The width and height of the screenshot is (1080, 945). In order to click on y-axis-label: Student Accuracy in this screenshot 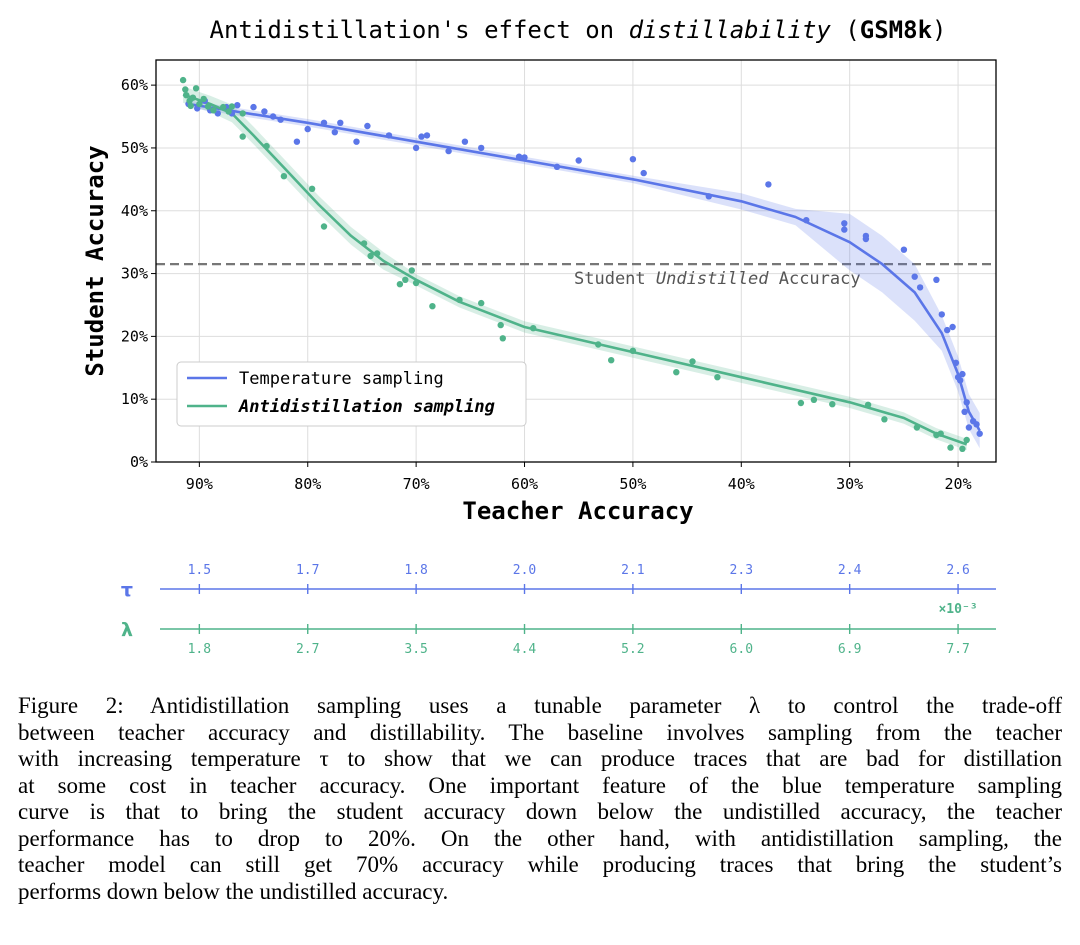, I will do `click(95, 260)`.